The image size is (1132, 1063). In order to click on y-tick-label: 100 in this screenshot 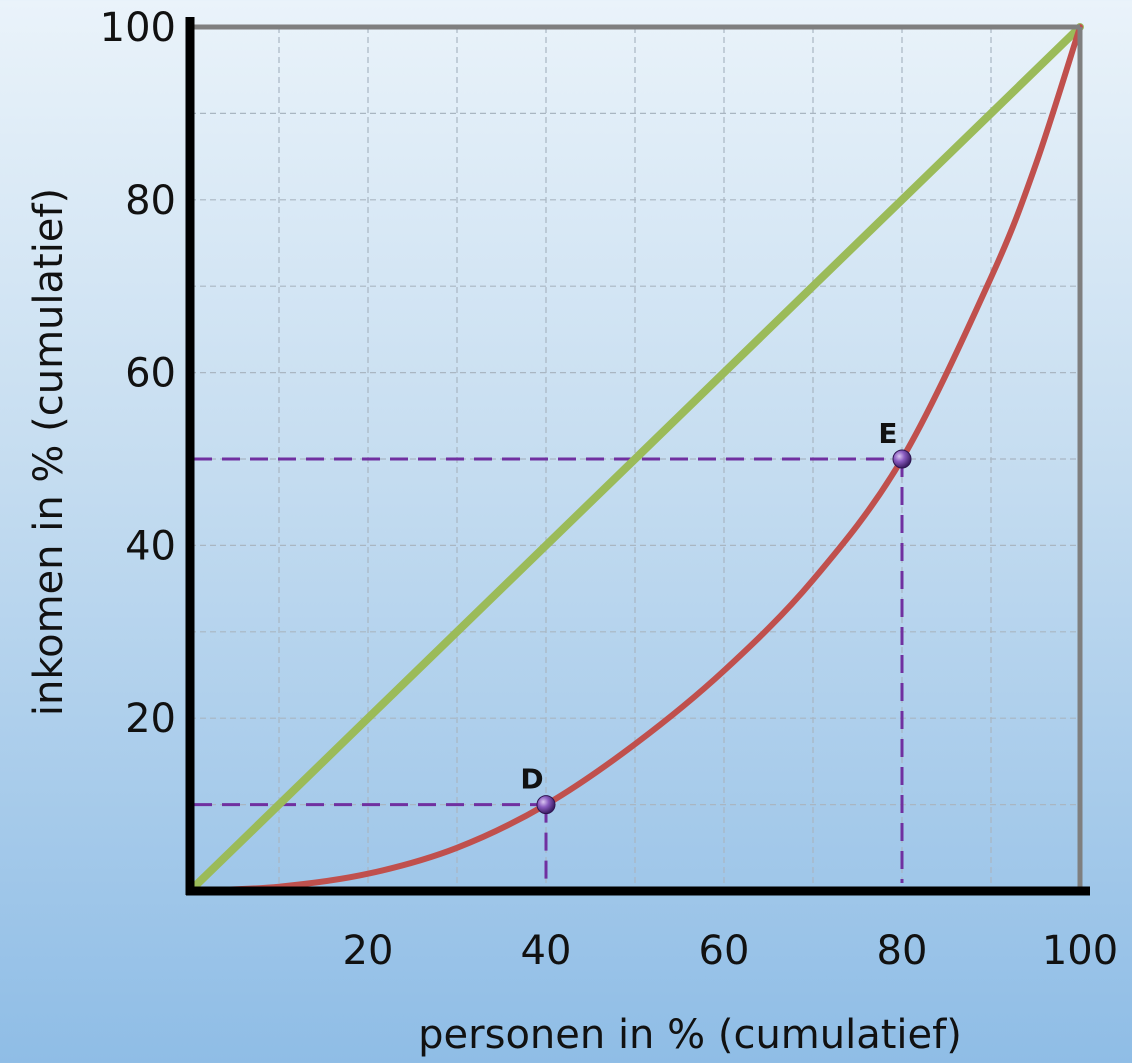, I will do `click(138, 28)`.